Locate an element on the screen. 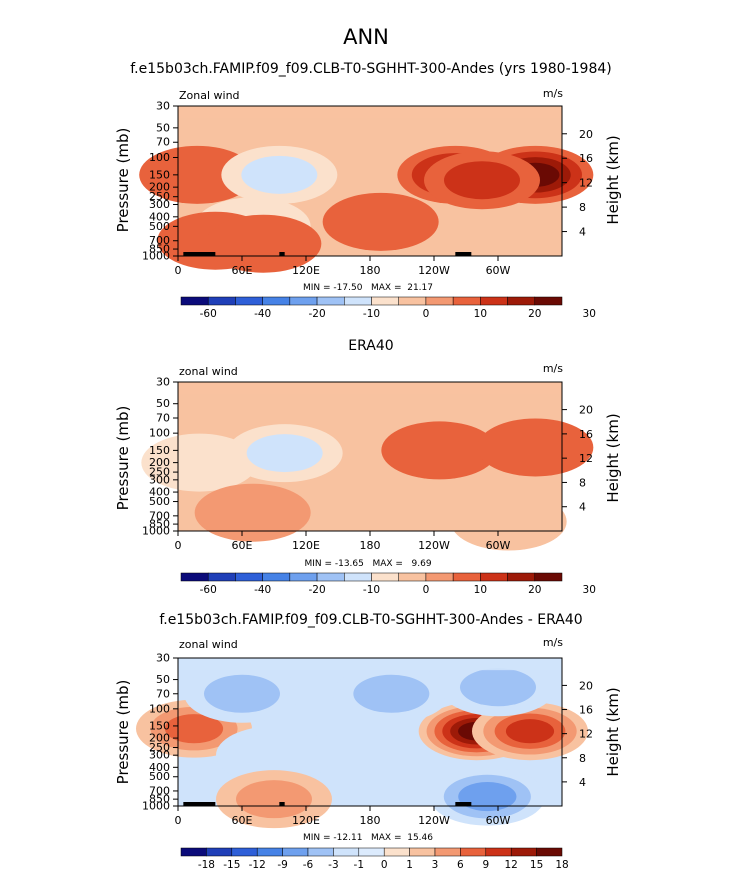 This screenshot has height=872, width=733. colorbar-label: -20 is located at coordinates (316, 314).